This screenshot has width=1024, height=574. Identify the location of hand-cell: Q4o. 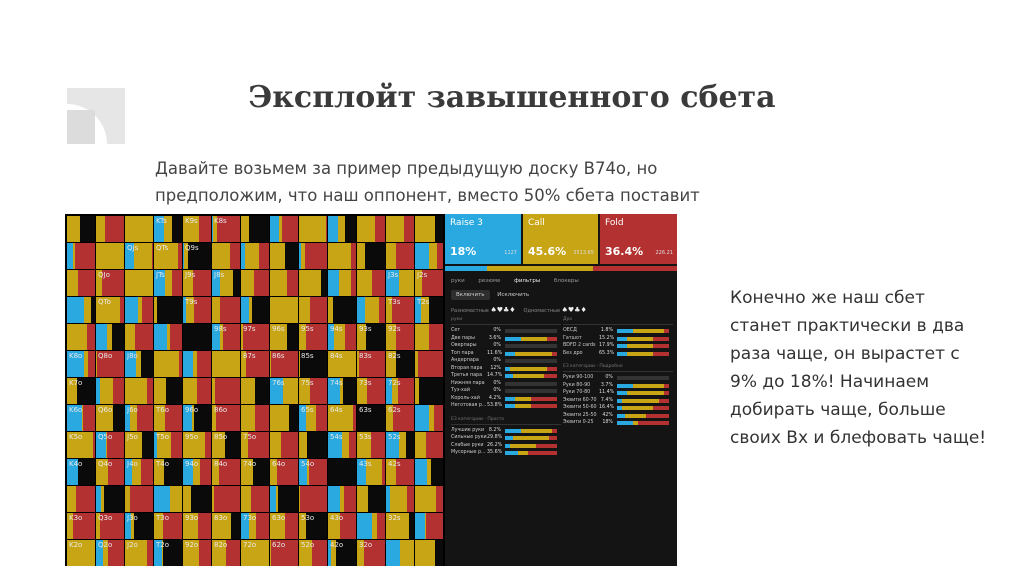
(110, 472).